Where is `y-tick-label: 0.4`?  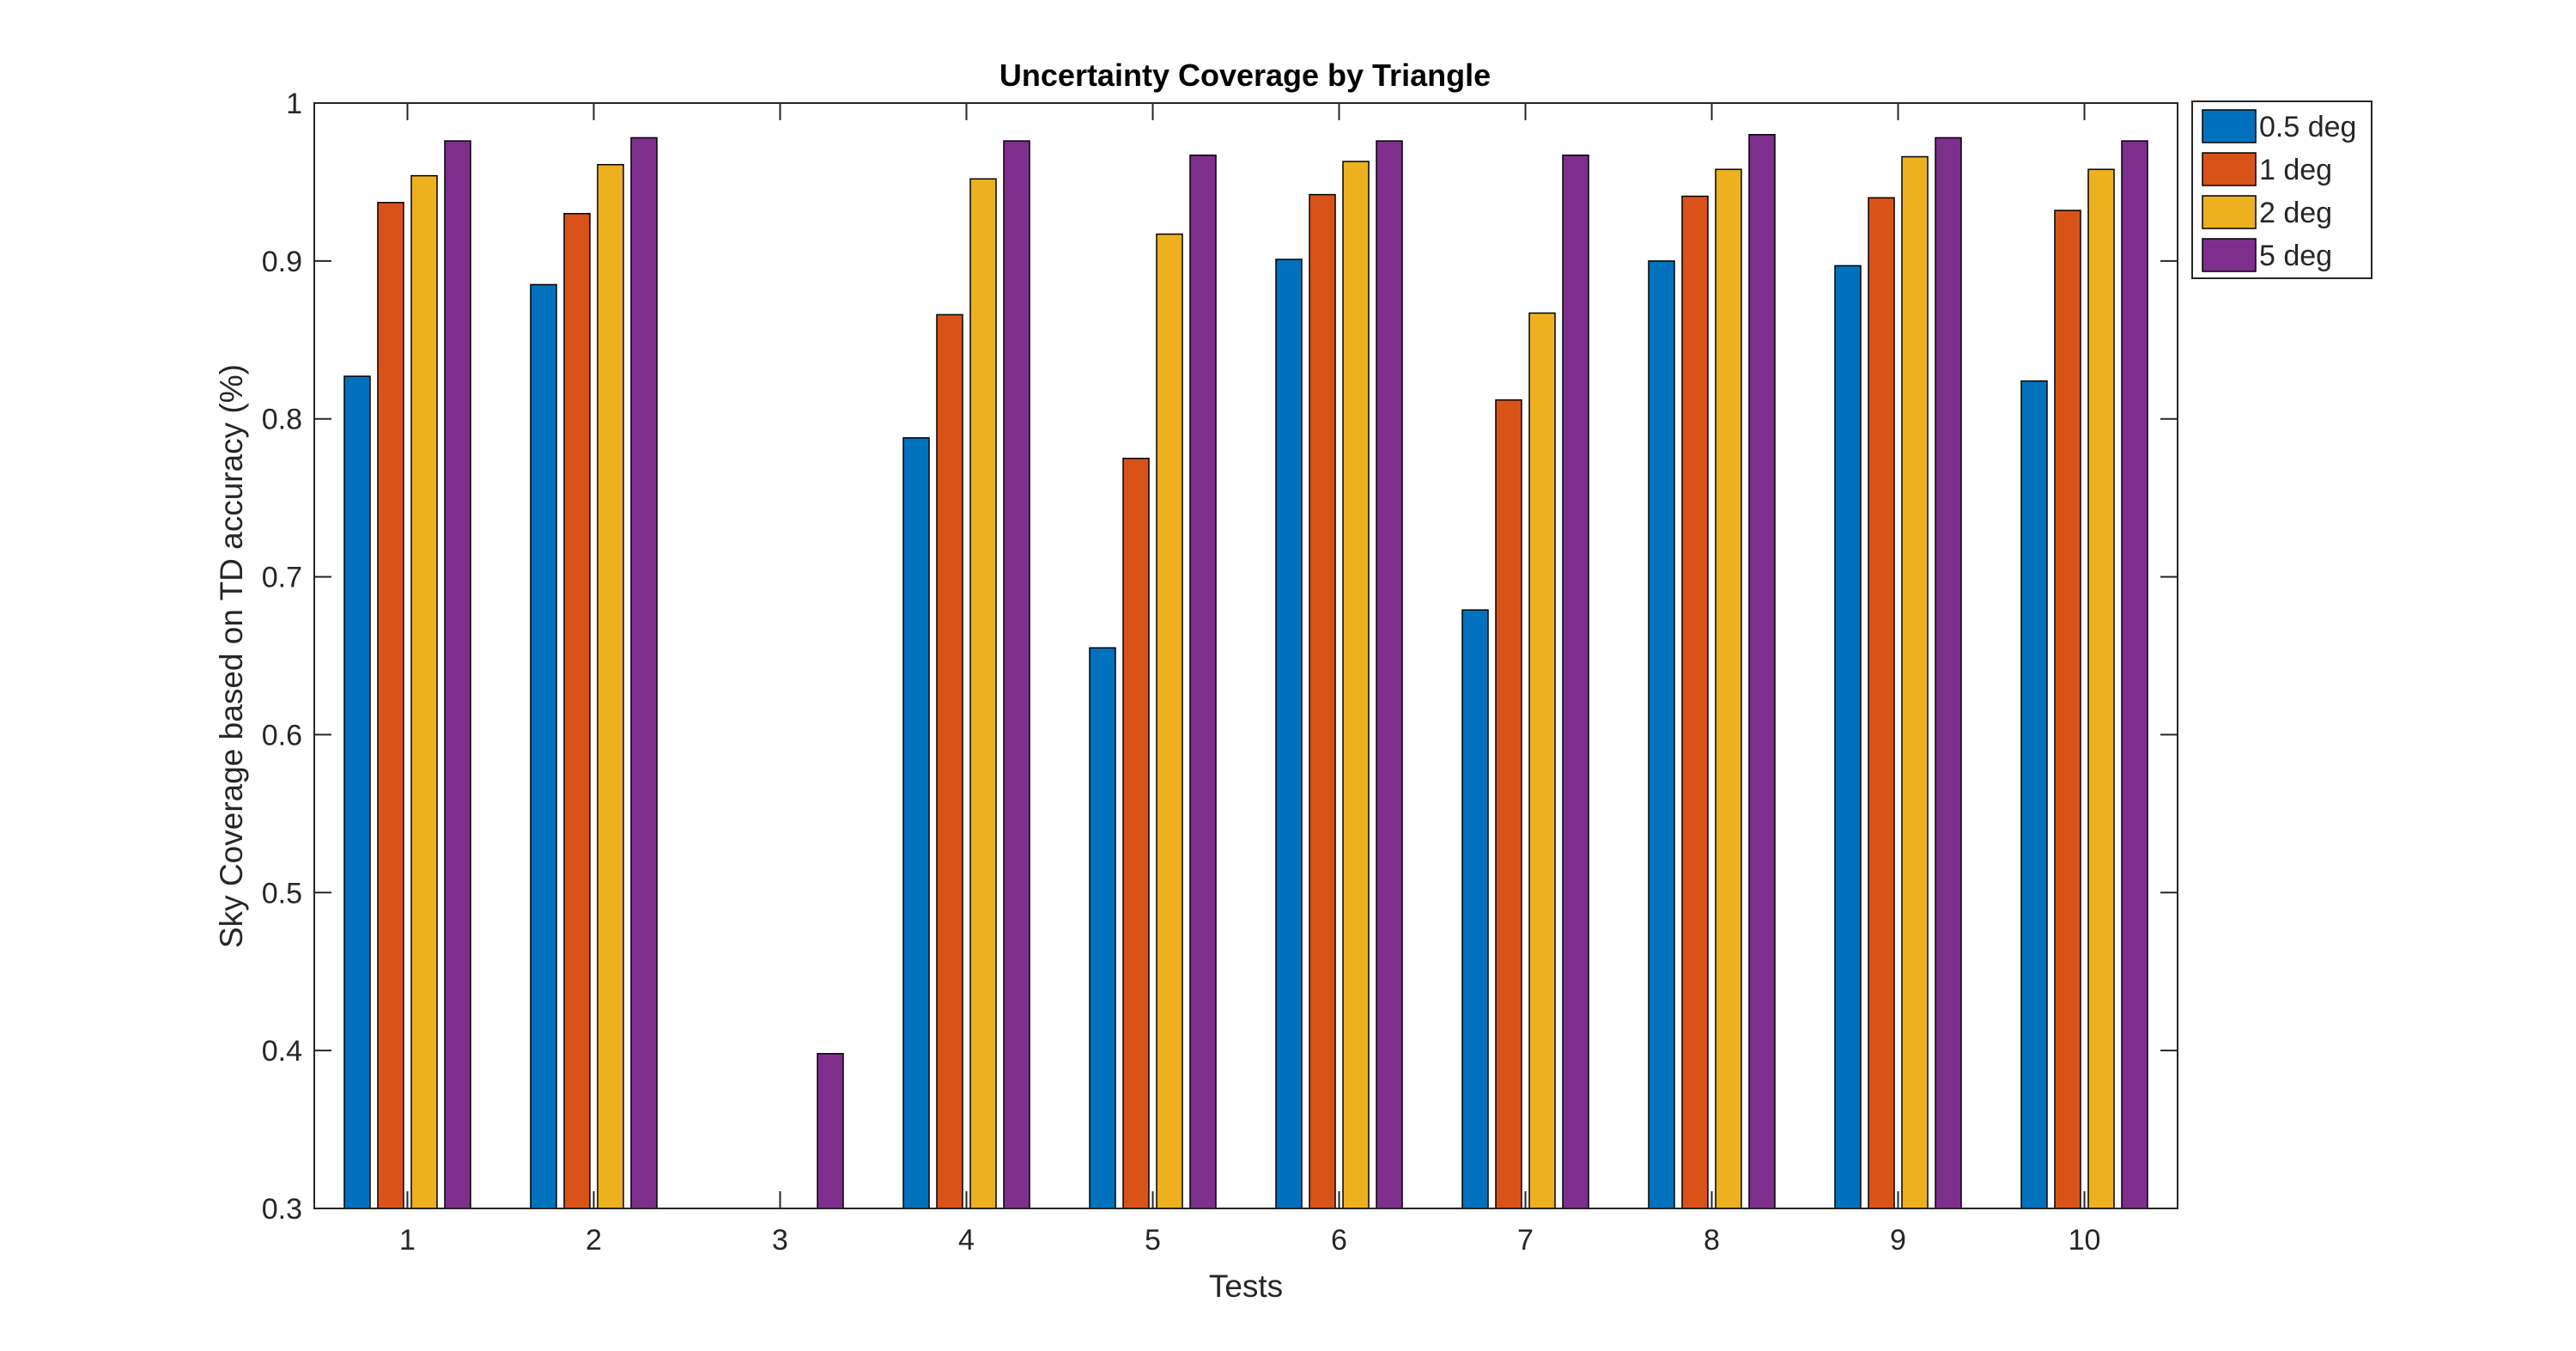
y-tick-label: 0.4 is located at coordinates (282, 1051).